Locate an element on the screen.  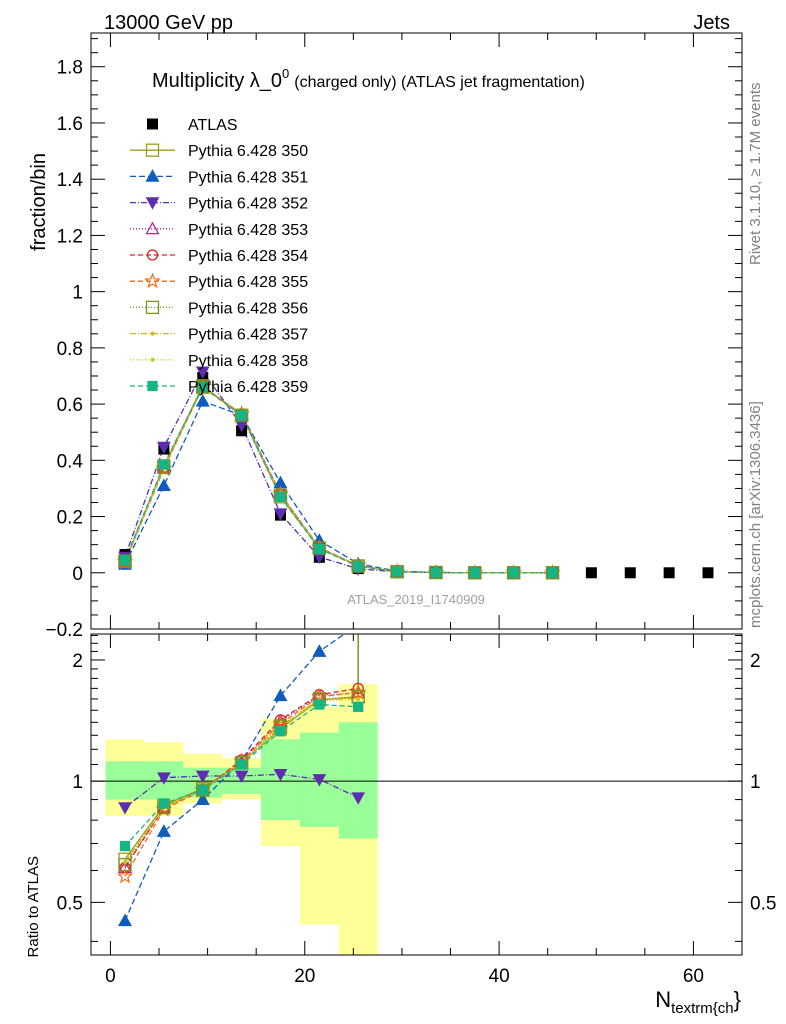
title-superscript: 0 is located at coordinates (285, 73).